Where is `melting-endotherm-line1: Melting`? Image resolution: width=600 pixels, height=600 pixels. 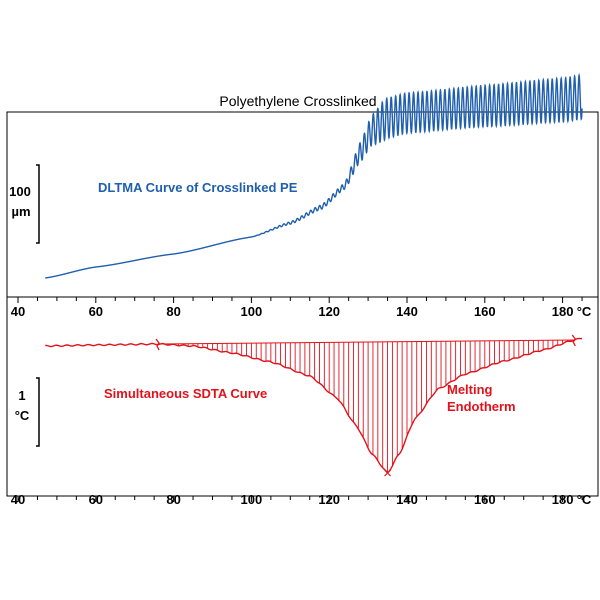 melting-endotherm-line1: Melting is located at coordinates (470, 389).